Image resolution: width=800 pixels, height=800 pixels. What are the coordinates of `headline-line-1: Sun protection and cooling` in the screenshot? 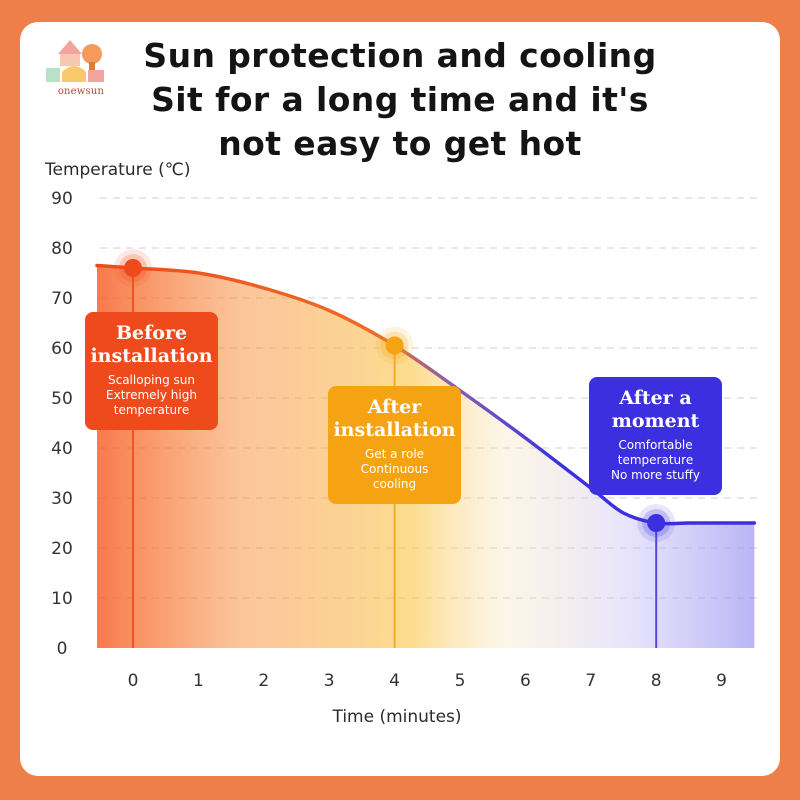 It's located at (400, 55).